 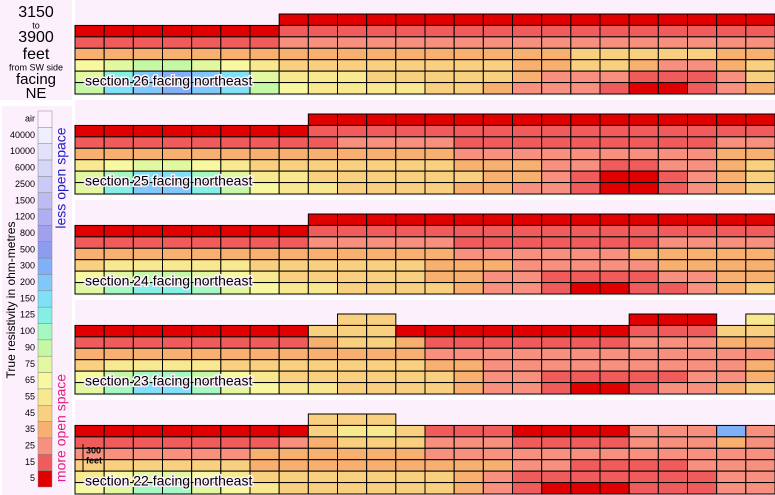 What do you see at coordinates (30, 446) in the screenshot?
I see `legend-label: 25` at bounding box center [30, 446].